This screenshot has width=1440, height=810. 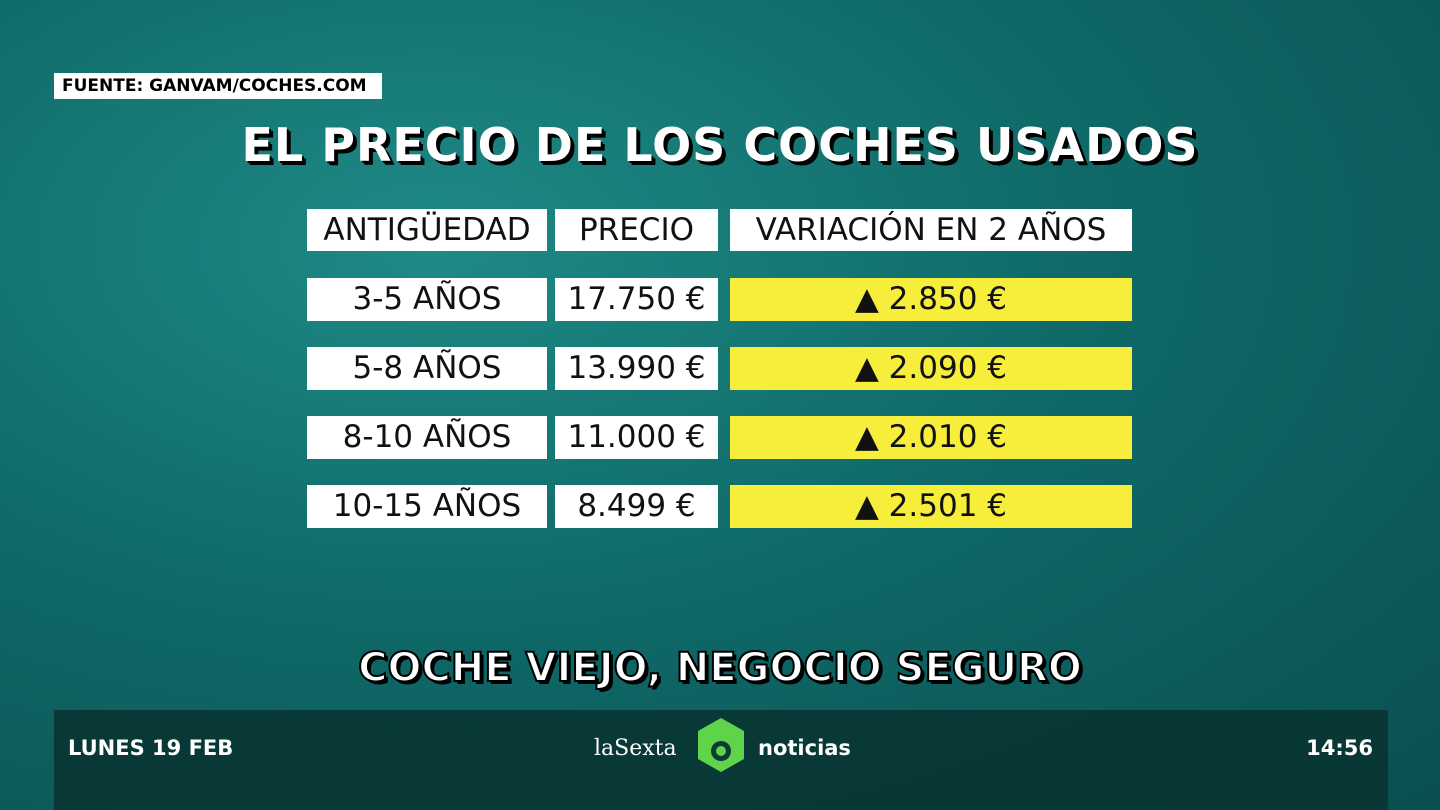 What do you see at coordinates (931, 299) in the screenshot?
I see `table-cell: ▲ 2.850 €` at bounding box center [931, 299].